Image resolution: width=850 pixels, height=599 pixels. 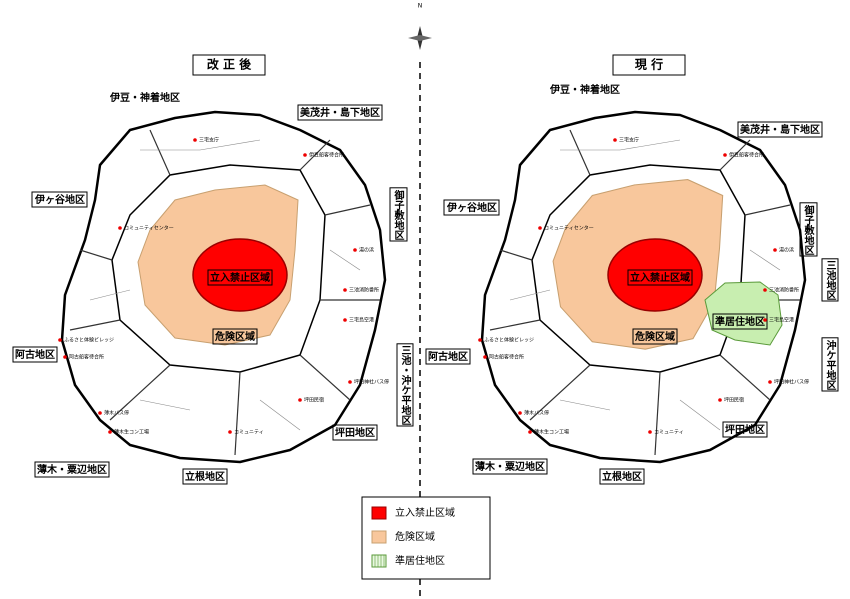 I want to click on region-label: 阿古地区, so click(x=35, y=354).